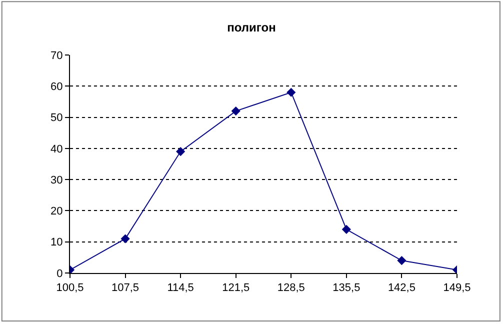 The image size is (503, 327). What do you see at coordinates (346, 288) in the screenshot?
I see `x-tick-label: 135,5` at bounding box center [346, 288].